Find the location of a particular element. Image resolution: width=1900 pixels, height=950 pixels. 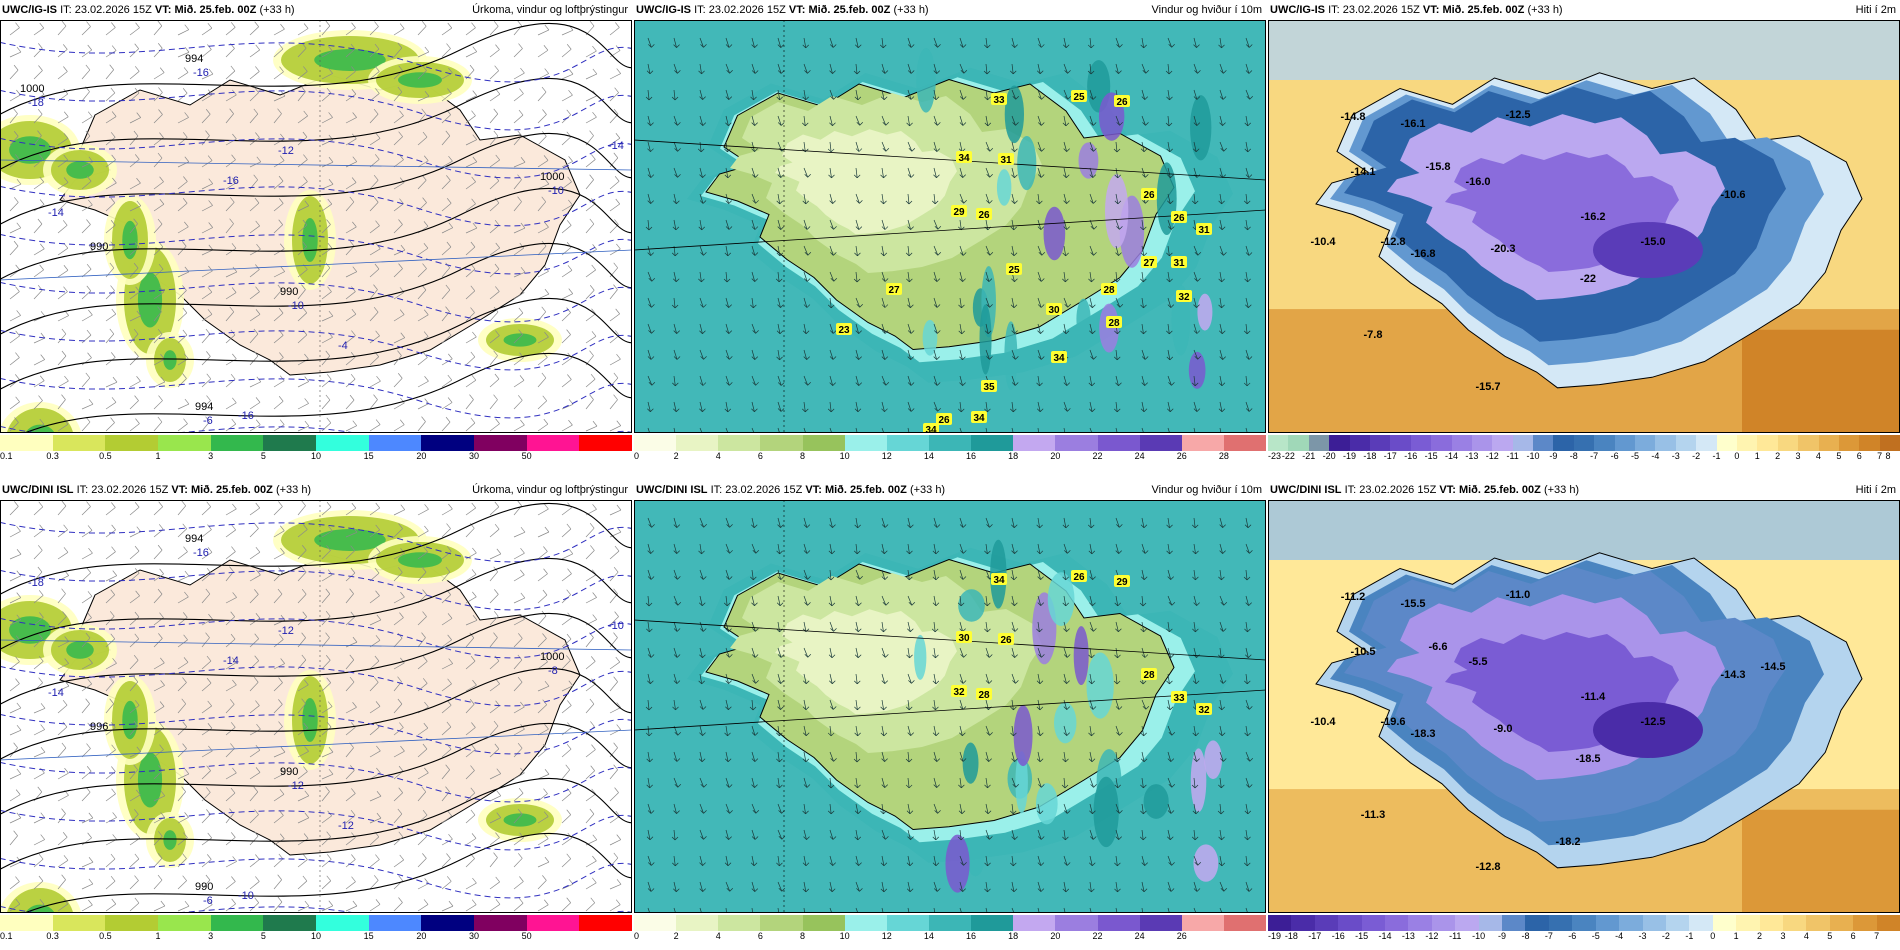

colorbar-tick-label: 30 is located at coordinates (474, 936).